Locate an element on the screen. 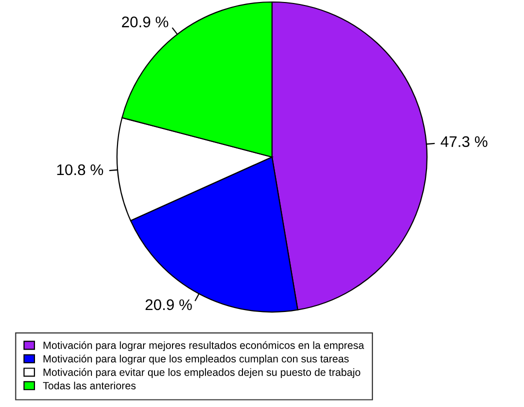  legend-label: Motivación para lograr que los empleados cumplan con sus tareas is located at coordinates (196, 359).